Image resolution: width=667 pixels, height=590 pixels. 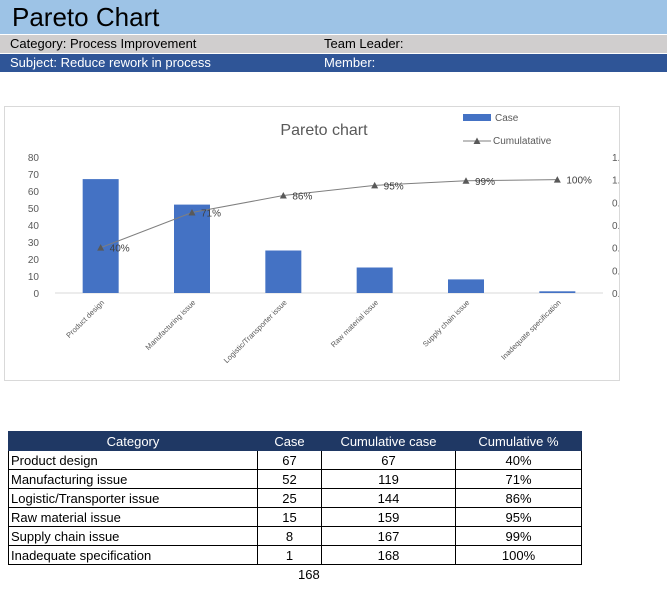 I want to click on cell-case: 52, so click(x=289, y=479).